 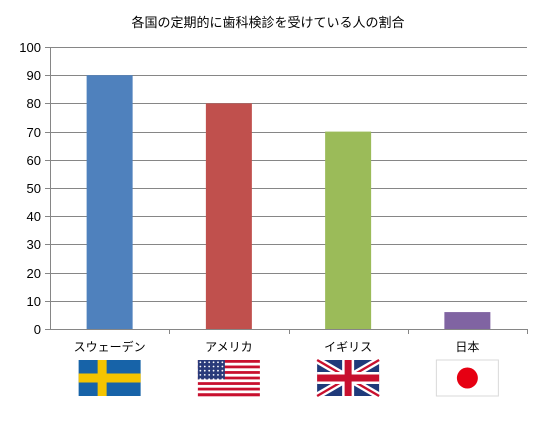 What do you see at coordinates (288, 378) in the screenshot?
I see `flags` at bounding box center [288, 378].